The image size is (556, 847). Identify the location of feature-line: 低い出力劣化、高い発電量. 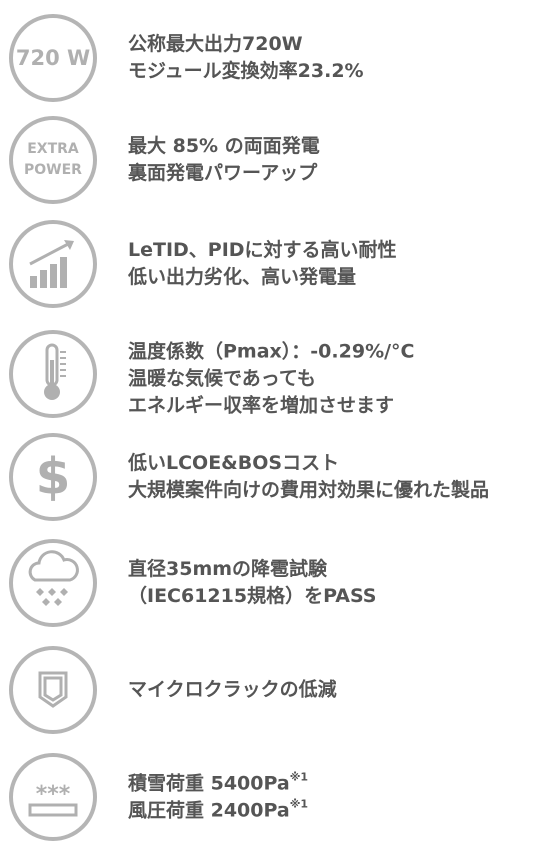
(241, 276).